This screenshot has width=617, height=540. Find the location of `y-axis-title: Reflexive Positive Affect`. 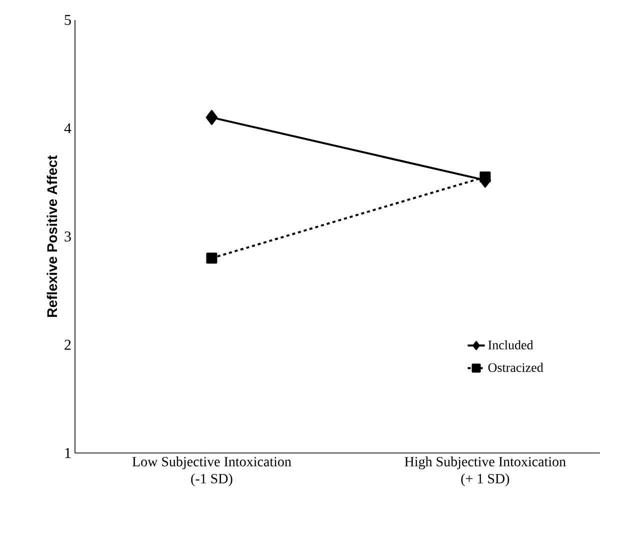

y-axis-title: Reflexive Positive Affect is located at coordinates (52, 236).